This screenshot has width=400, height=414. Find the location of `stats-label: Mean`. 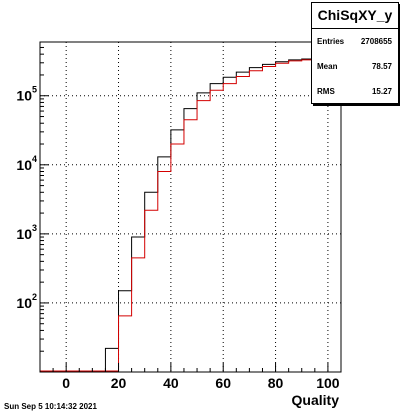

stats-label: Mean is located at coordinates (327, 66).